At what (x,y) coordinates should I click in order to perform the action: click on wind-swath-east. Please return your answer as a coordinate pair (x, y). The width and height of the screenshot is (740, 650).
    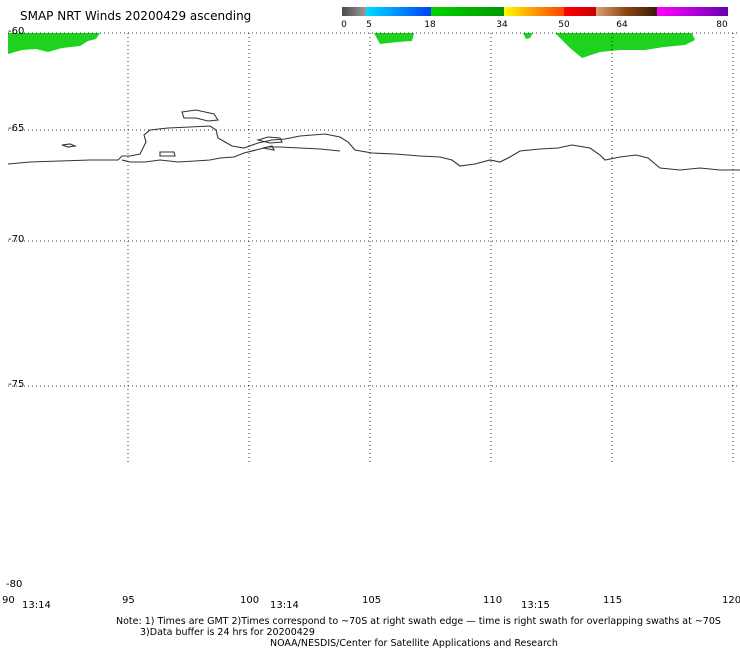
    Looking at the image, I should click on (625, 45).